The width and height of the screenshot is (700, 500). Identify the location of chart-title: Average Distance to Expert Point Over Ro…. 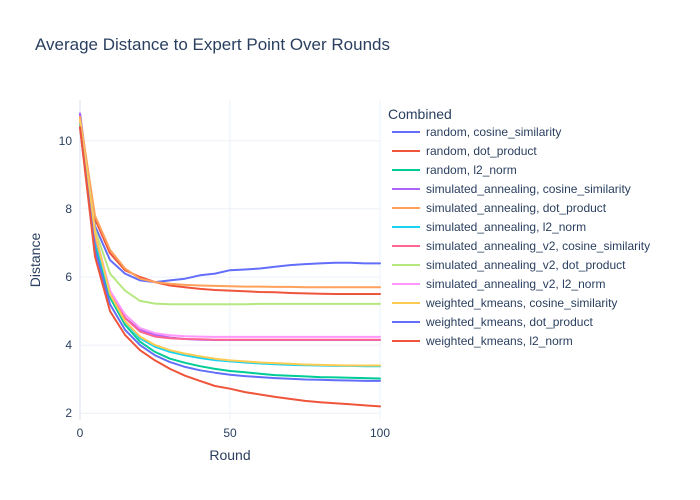
(212, 44).